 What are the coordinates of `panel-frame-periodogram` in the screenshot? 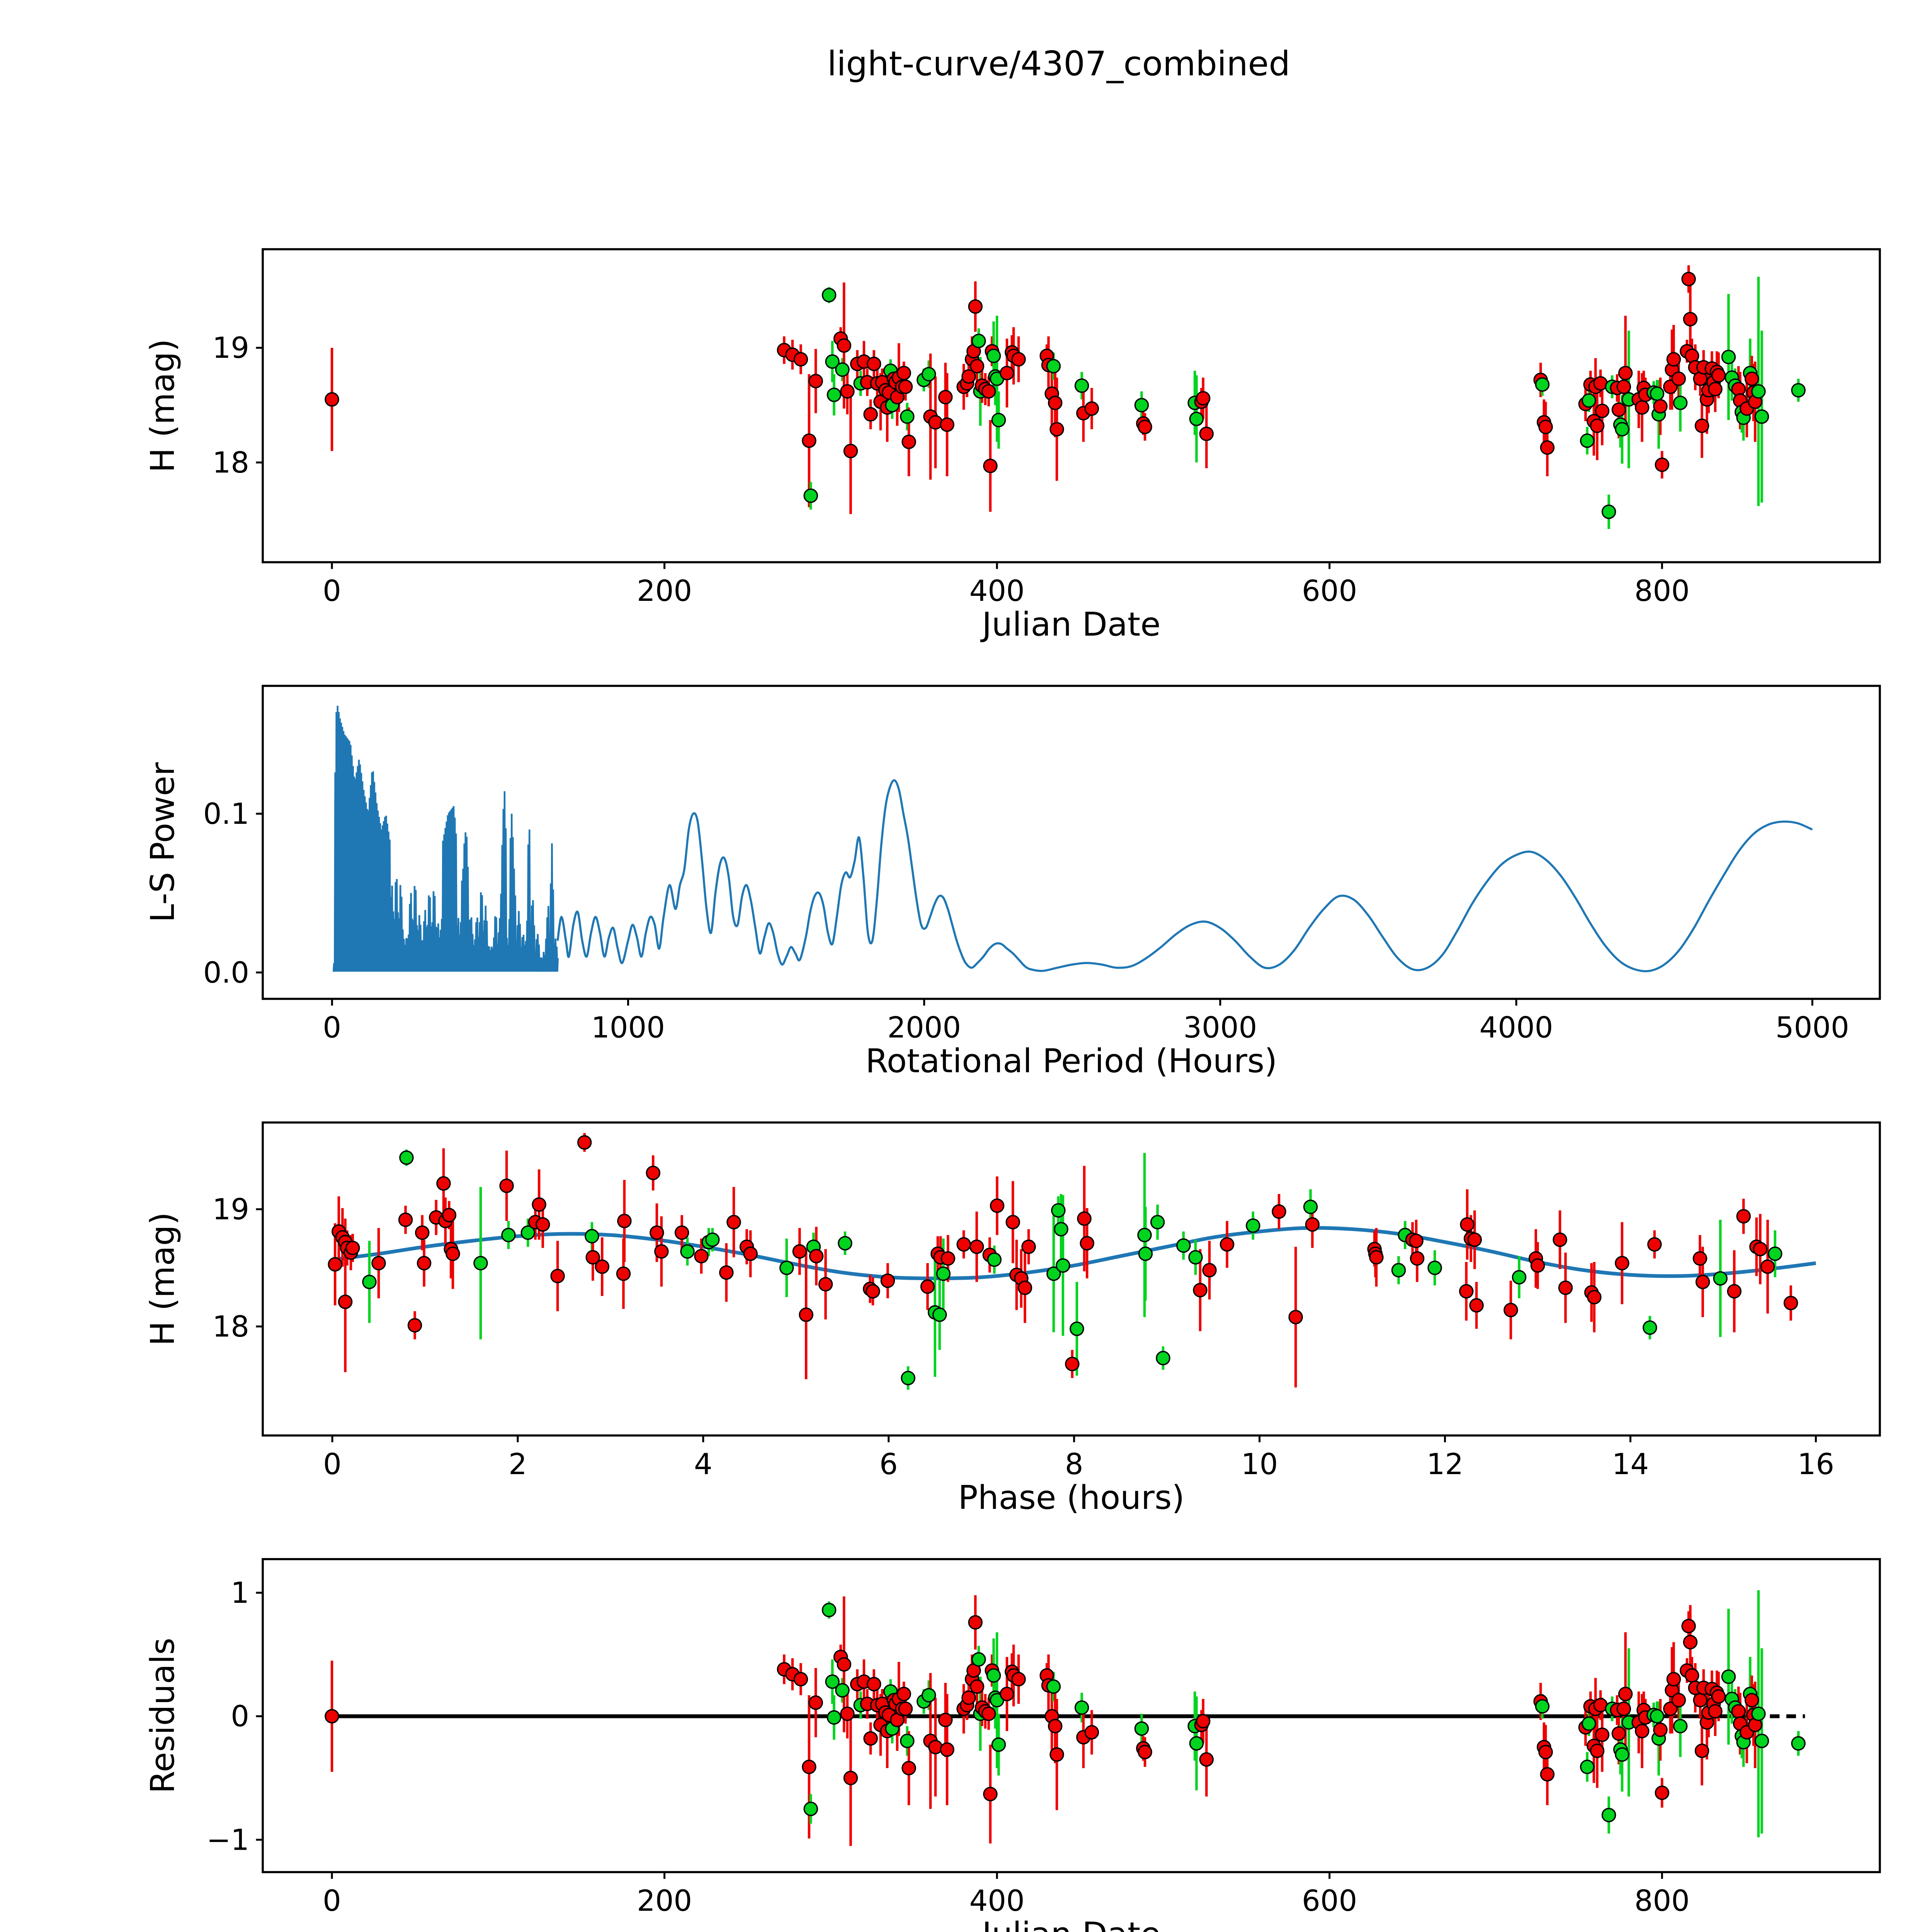 It's located at (1071, 843).